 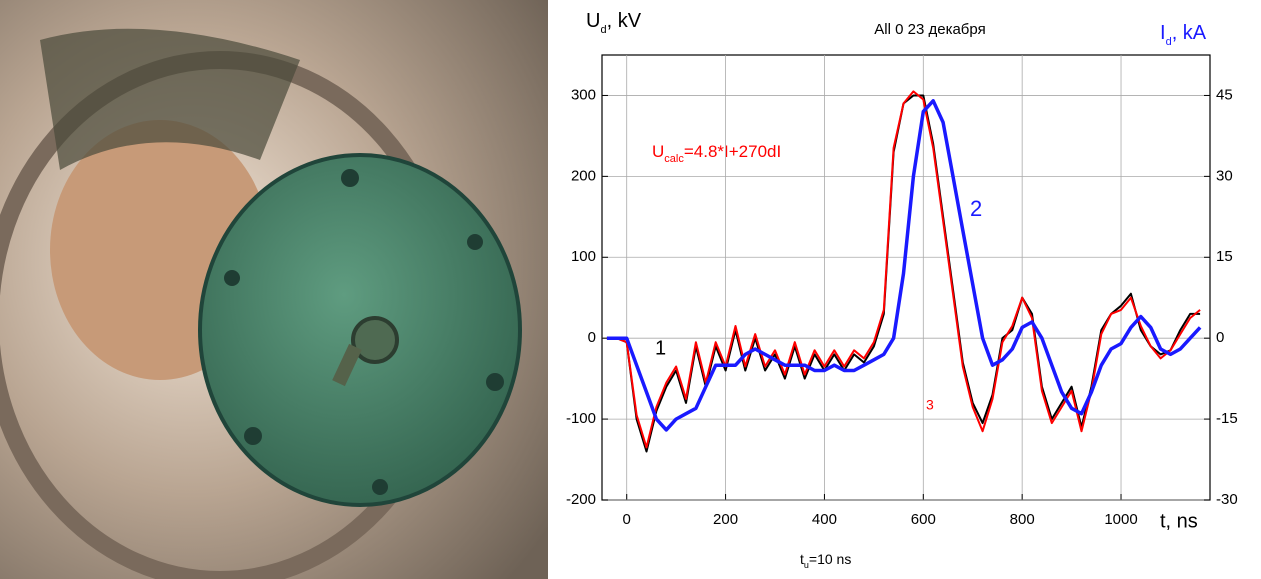 I want to click on x-tick-label: 200, so click(x=725, y=519).